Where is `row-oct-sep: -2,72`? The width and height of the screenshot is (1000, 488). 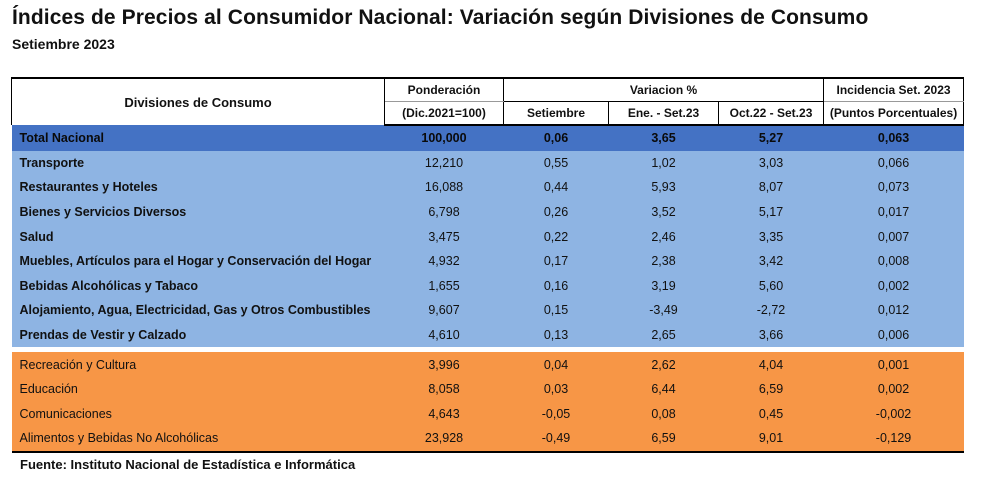 row-oct-sep: -2,72 is located at coordinates (771, 310).